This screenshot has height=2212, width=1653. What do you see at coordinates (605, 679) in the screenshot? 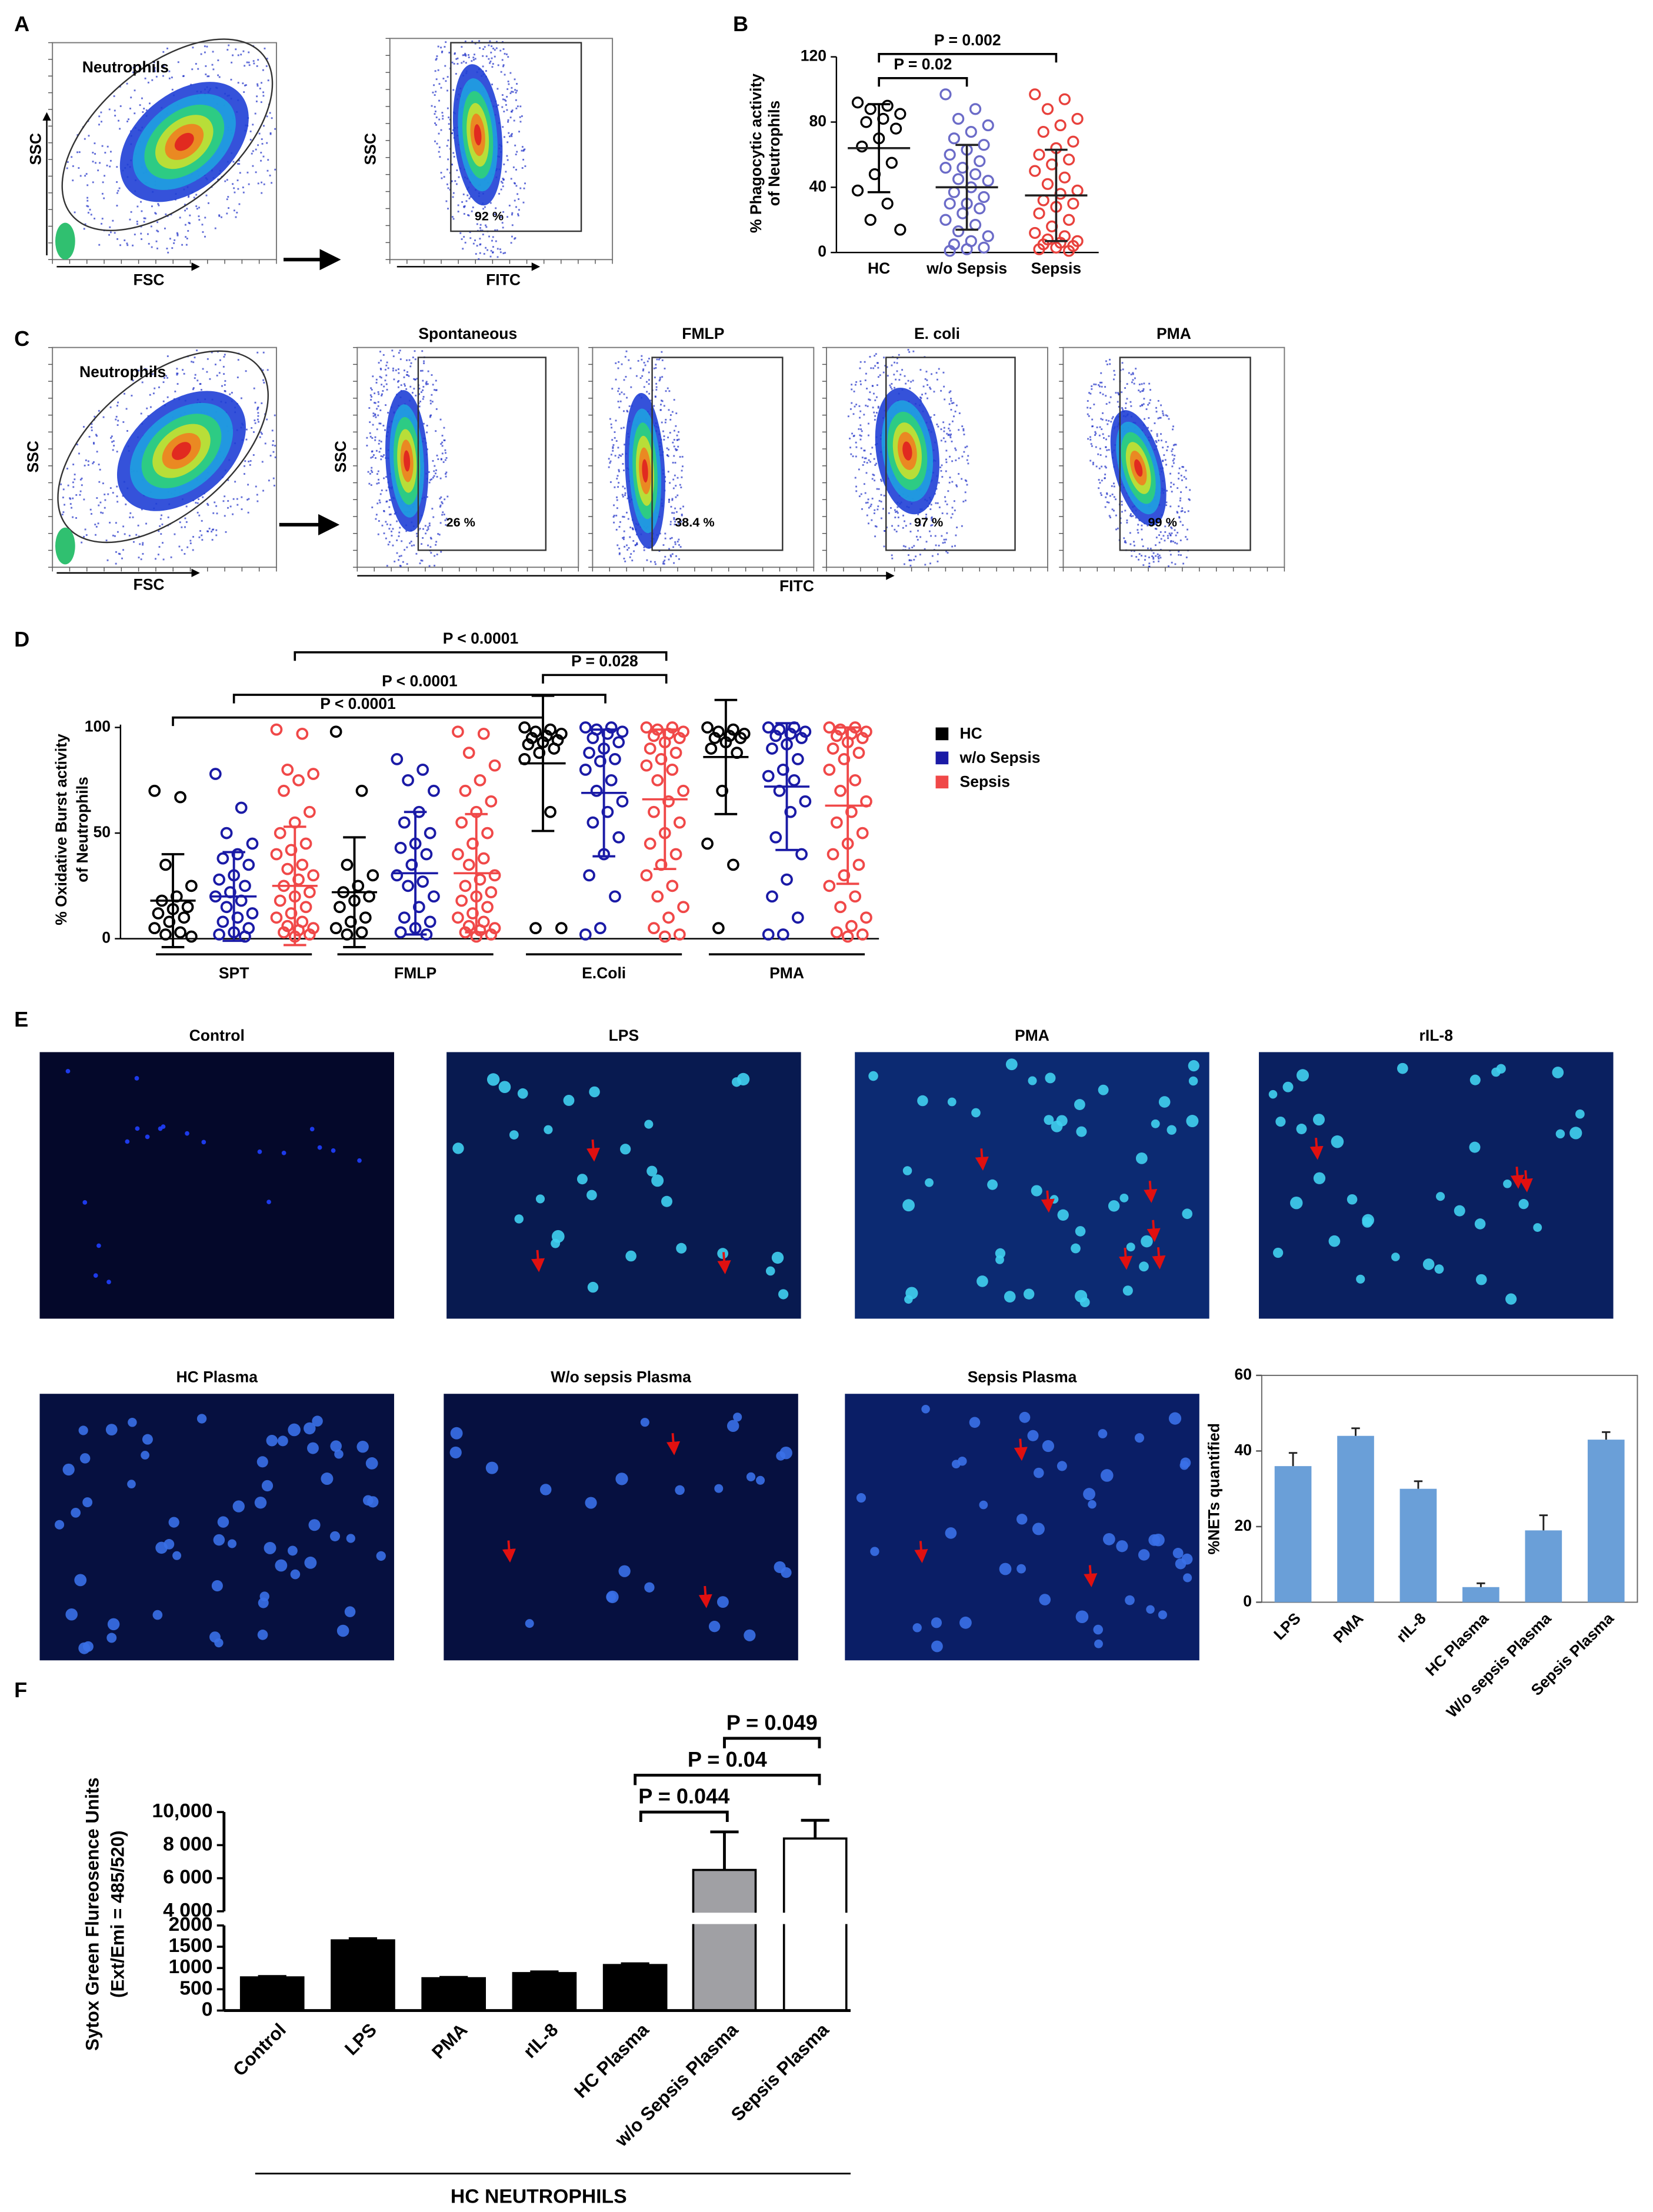
I see `bracket` at bounding box center [605, 679].